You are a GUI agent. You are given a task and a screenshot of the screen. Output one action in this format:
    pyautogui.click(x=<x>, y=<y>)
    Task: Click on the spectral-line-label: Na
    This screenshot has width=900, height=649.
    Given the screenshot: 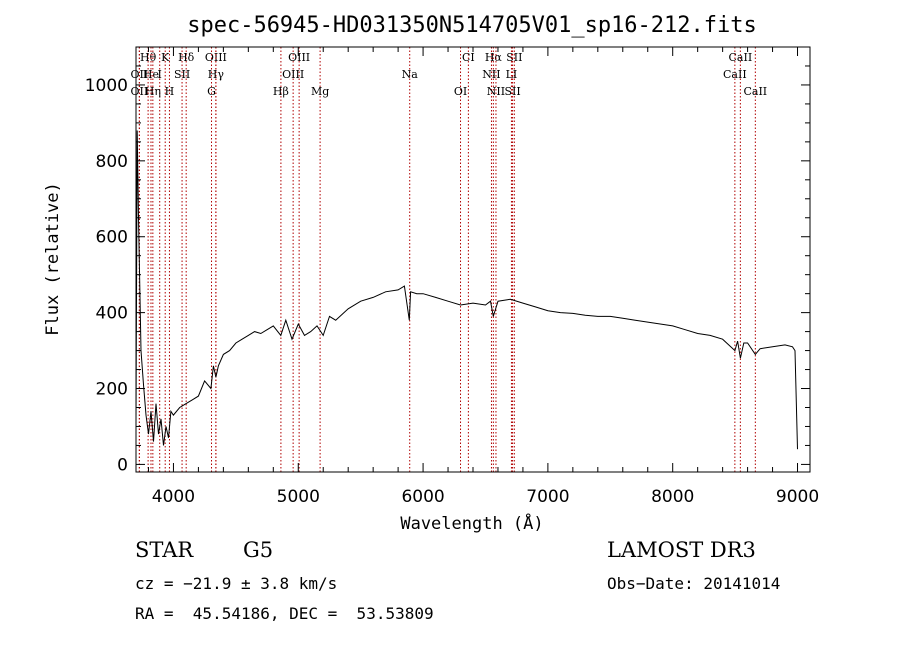 What is the action you would take?
    pyautogui.click(x=410, y=74)
    